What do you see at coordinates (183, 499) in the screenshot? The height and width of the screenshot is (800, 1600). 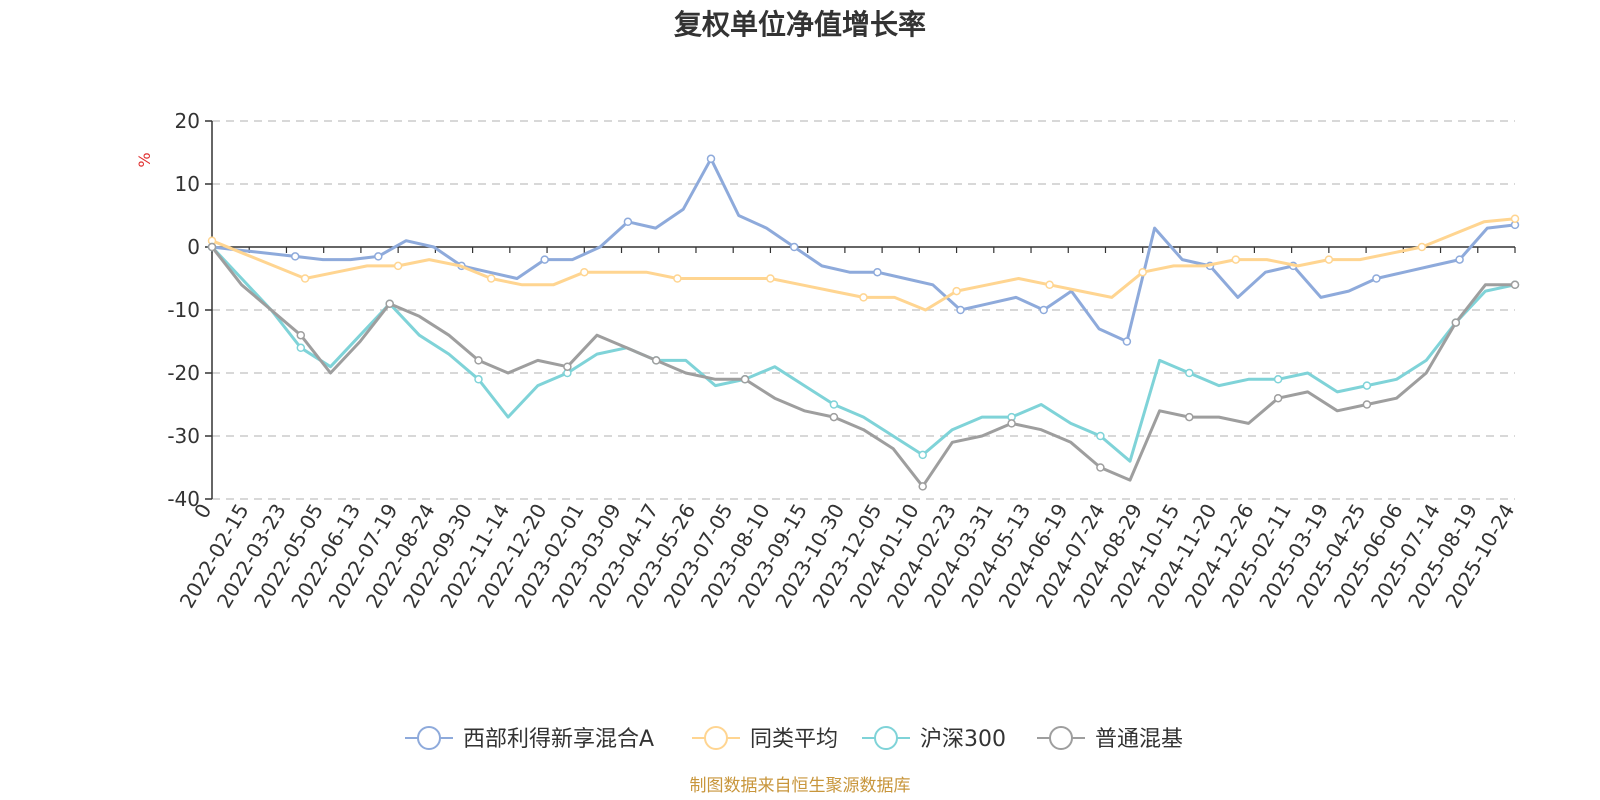 I see `y-tick-label-6: -40` at bounding box center [183, 499].